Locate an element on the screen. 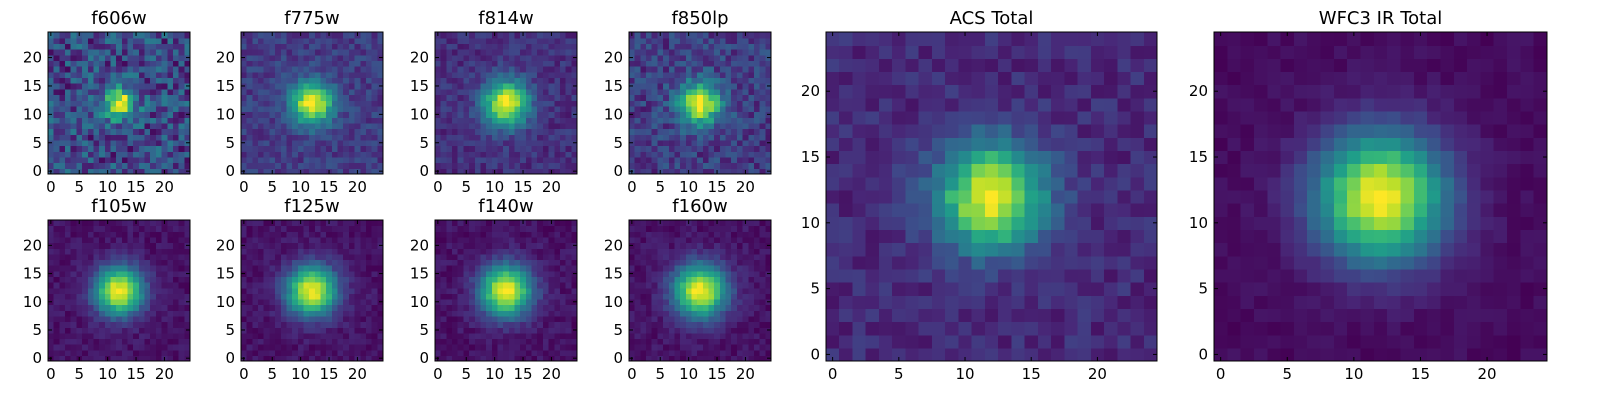  x-tick-label: 0 is located at coordinates (632, 187).